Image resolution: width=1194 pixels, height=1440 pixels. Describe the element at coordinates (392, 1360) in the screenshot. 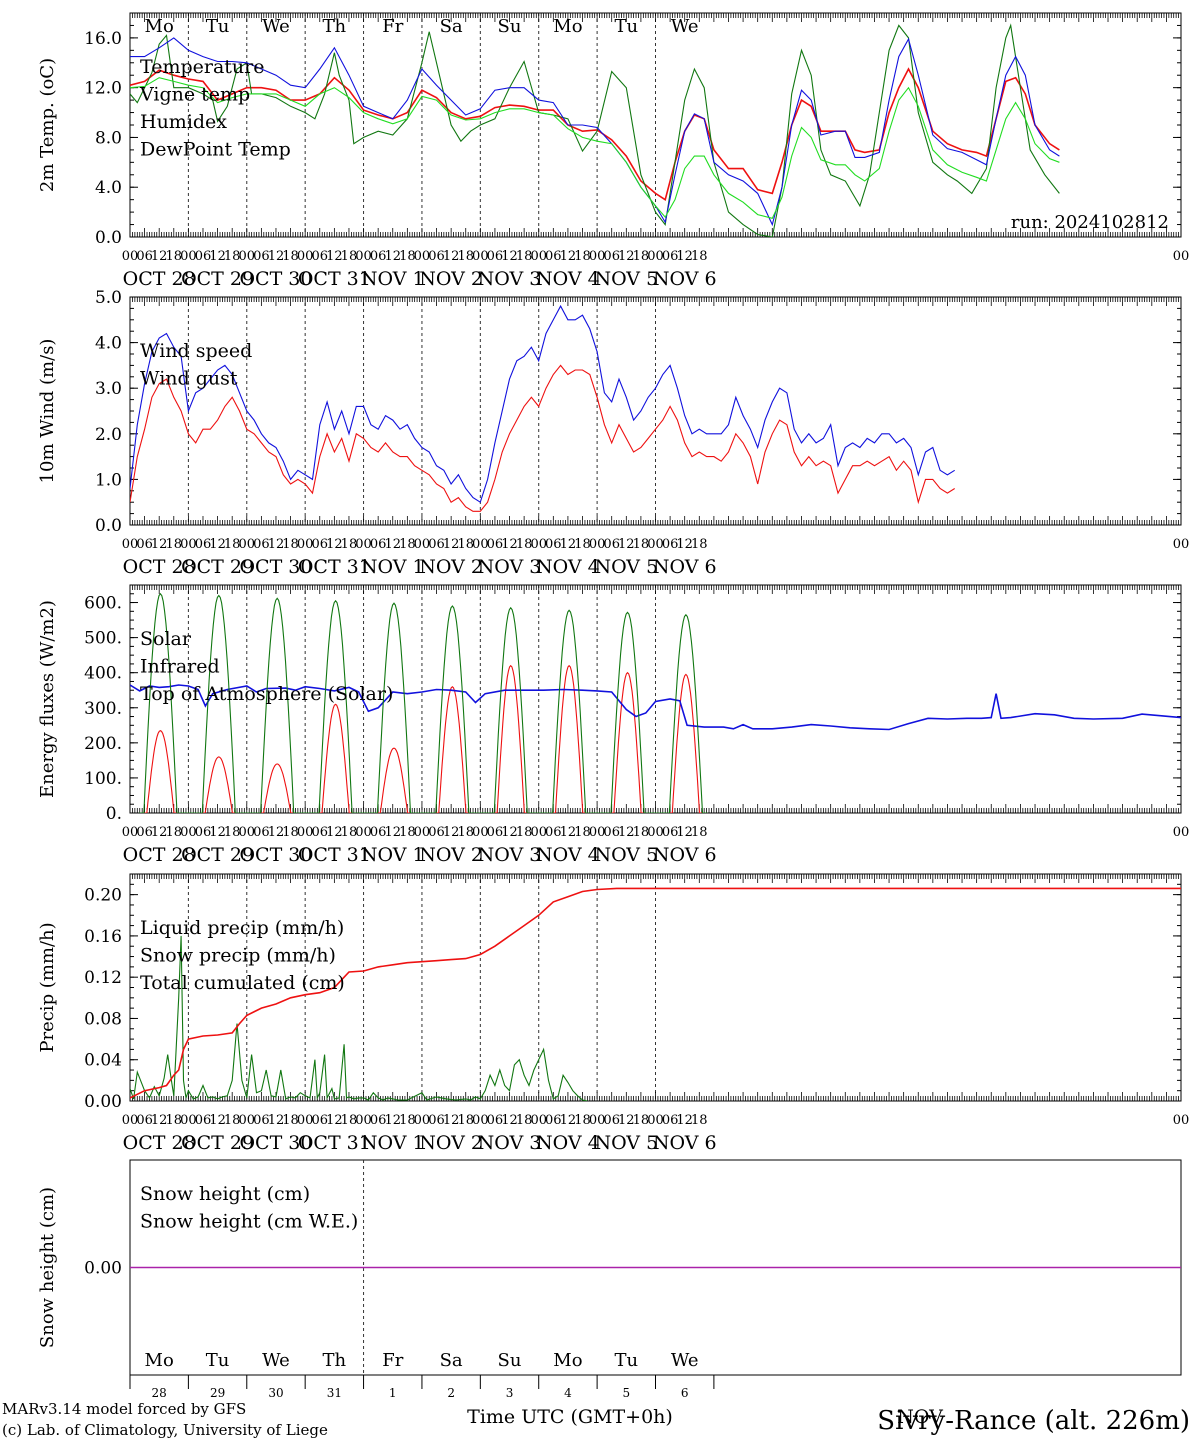

I see `weekday-label: Fr` at that location.